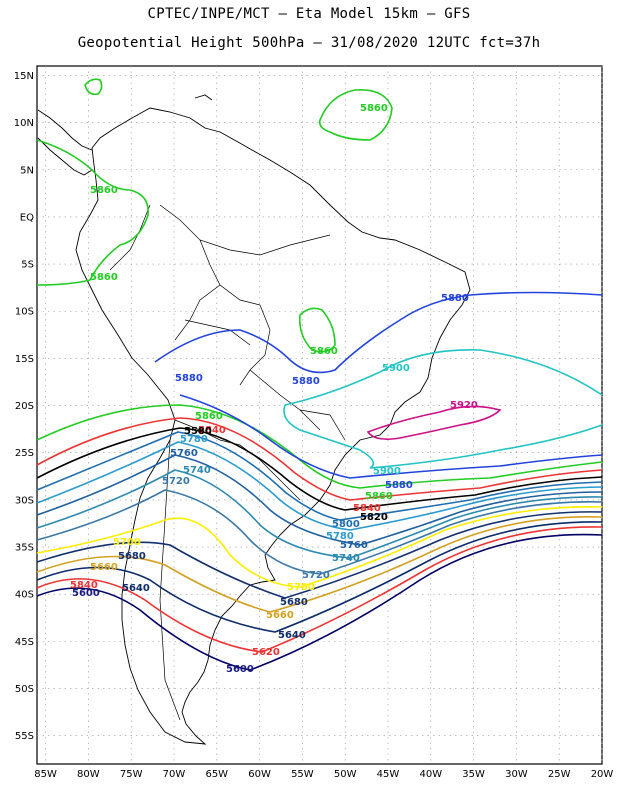  I want to click on lon-tick-label: 75W, so click(131, 774).